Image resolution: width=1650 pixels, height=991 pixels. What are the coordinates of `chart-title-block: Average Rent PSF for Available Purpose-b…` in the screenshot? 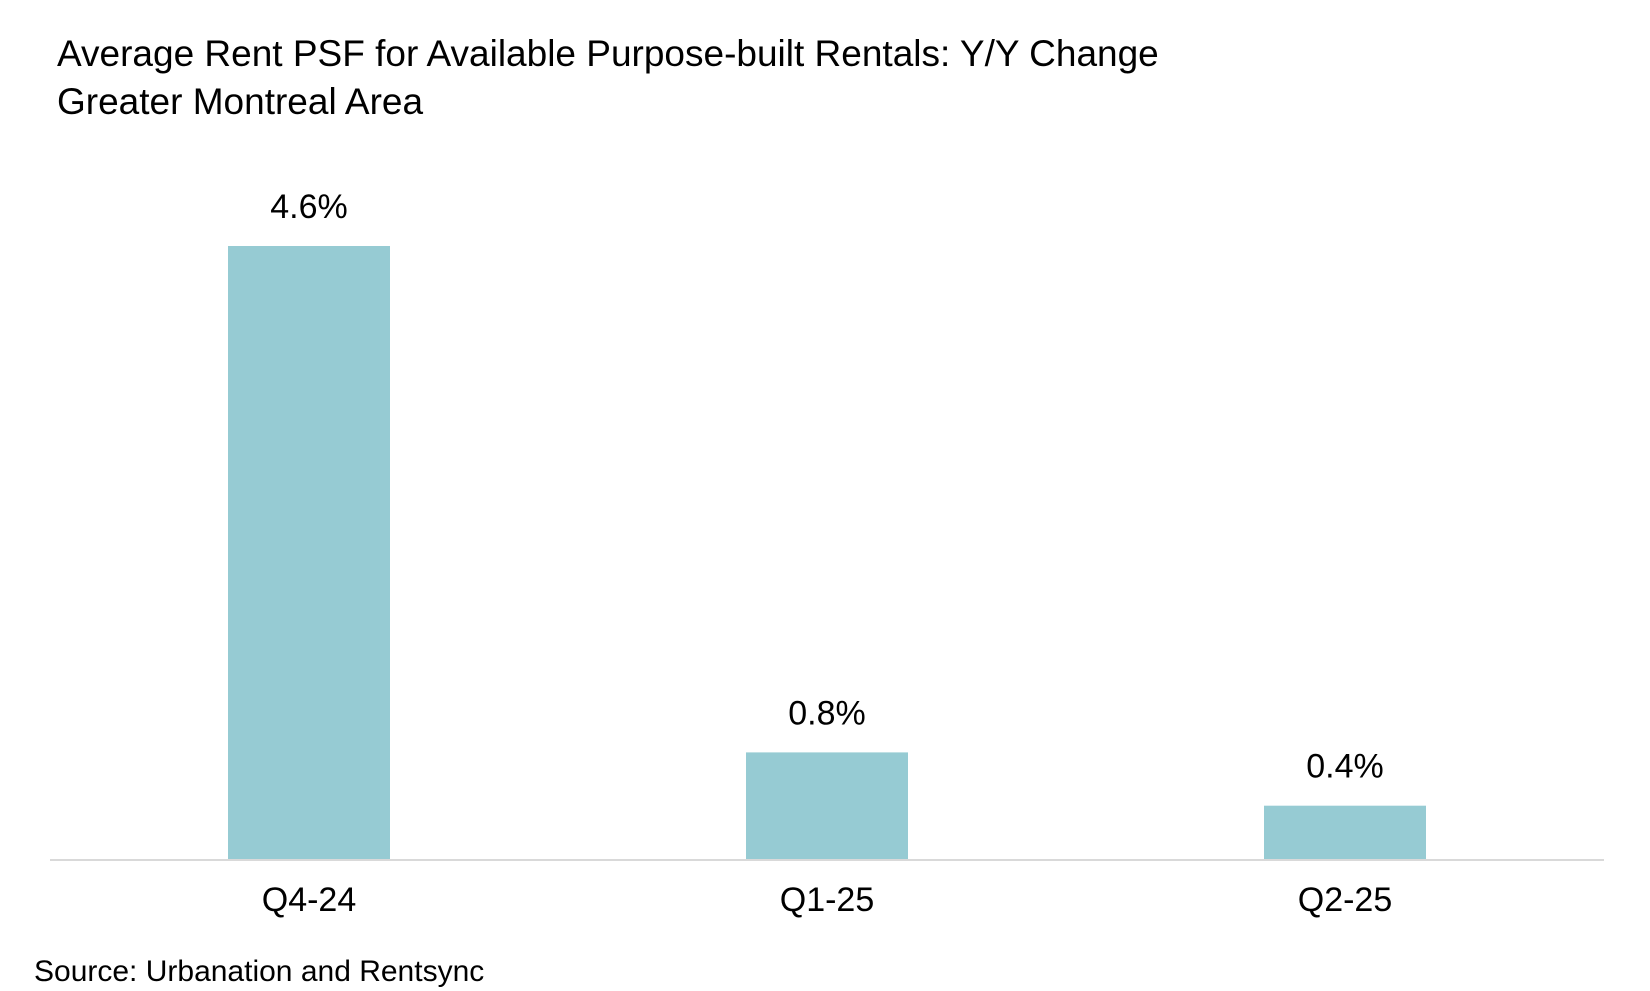 It's located at (608, 78).